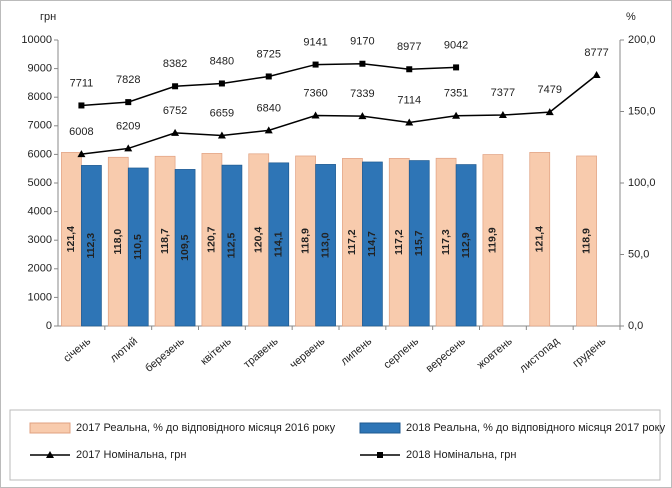 The height and width of the screenshot is (488, 672). What do you see at coordinates (175, 111) in the screenshot?
I see `line-label: 6752` at bounding box center [175, 111].